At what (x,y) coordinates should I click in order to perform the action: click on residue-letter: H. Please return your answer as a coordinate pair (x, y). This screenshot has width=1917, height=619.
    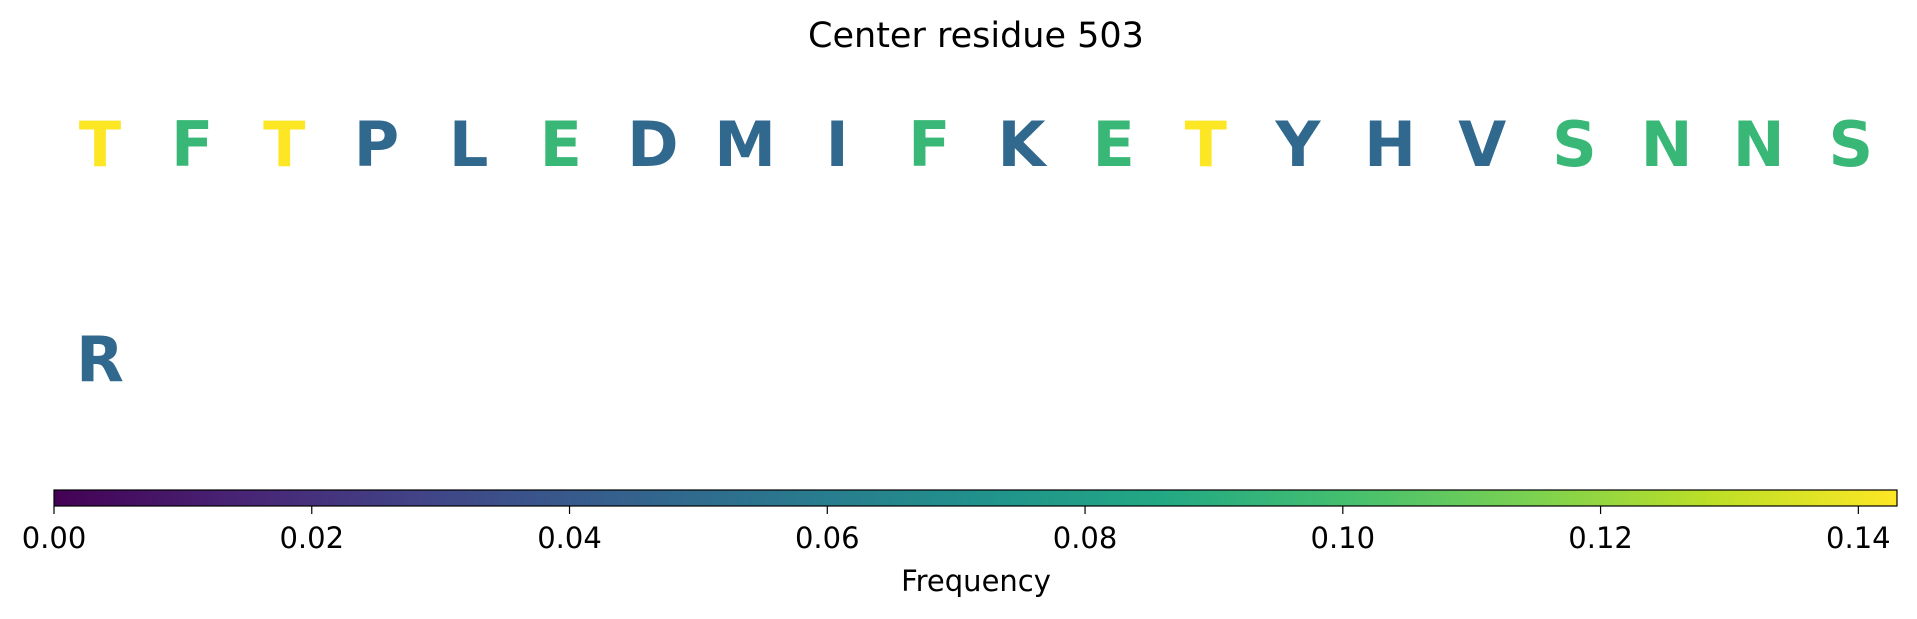
    Looking at the image, I should click on (1390, 144).